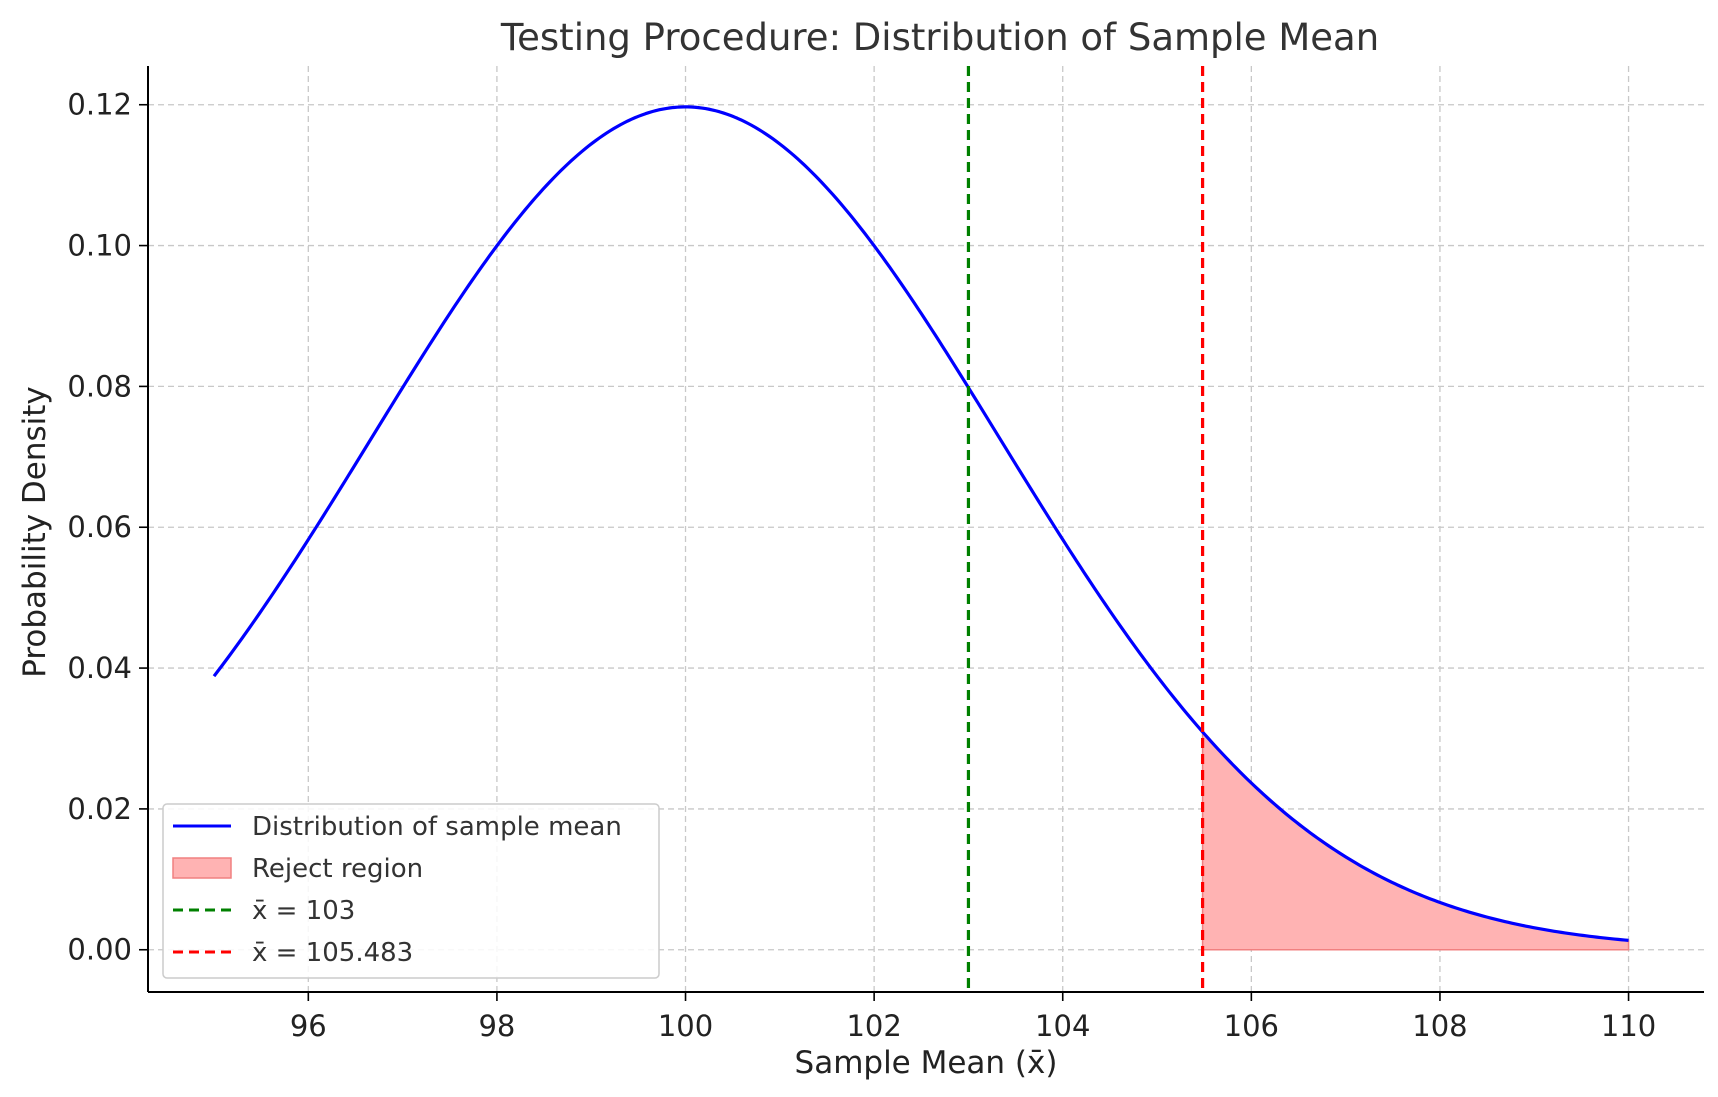 The height and width of the screenshot is (1097, 1718). Describe the element at coordinates (337, 869) in the screenshot. I see `legend-label-reject: Reject region` at that location.